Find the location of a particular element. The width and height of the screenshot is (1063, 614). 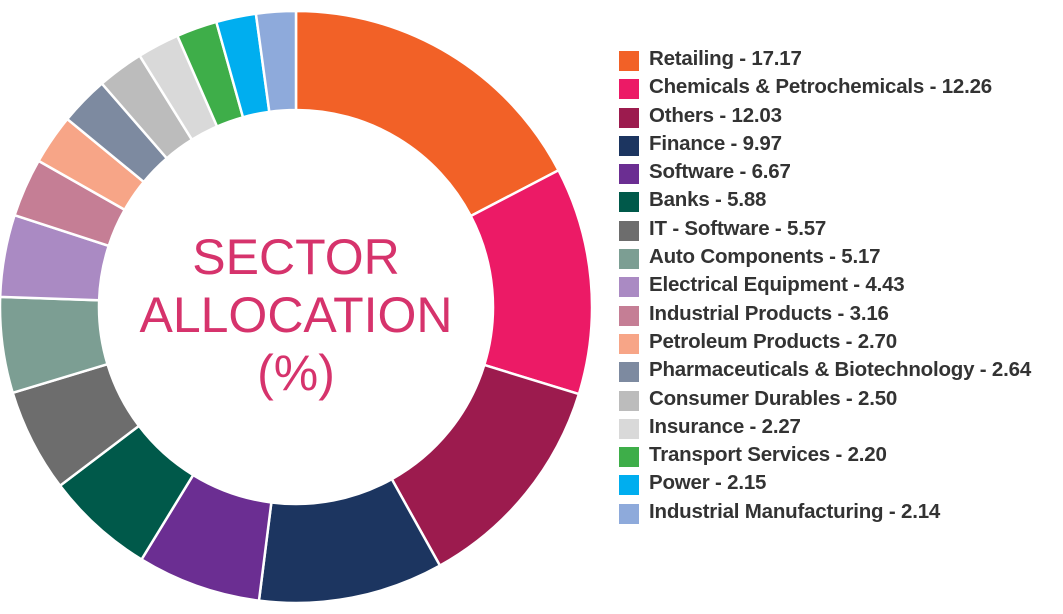

legend-label: Industrial Manufacturing - 2.14 is located at coordinates (795, 511).